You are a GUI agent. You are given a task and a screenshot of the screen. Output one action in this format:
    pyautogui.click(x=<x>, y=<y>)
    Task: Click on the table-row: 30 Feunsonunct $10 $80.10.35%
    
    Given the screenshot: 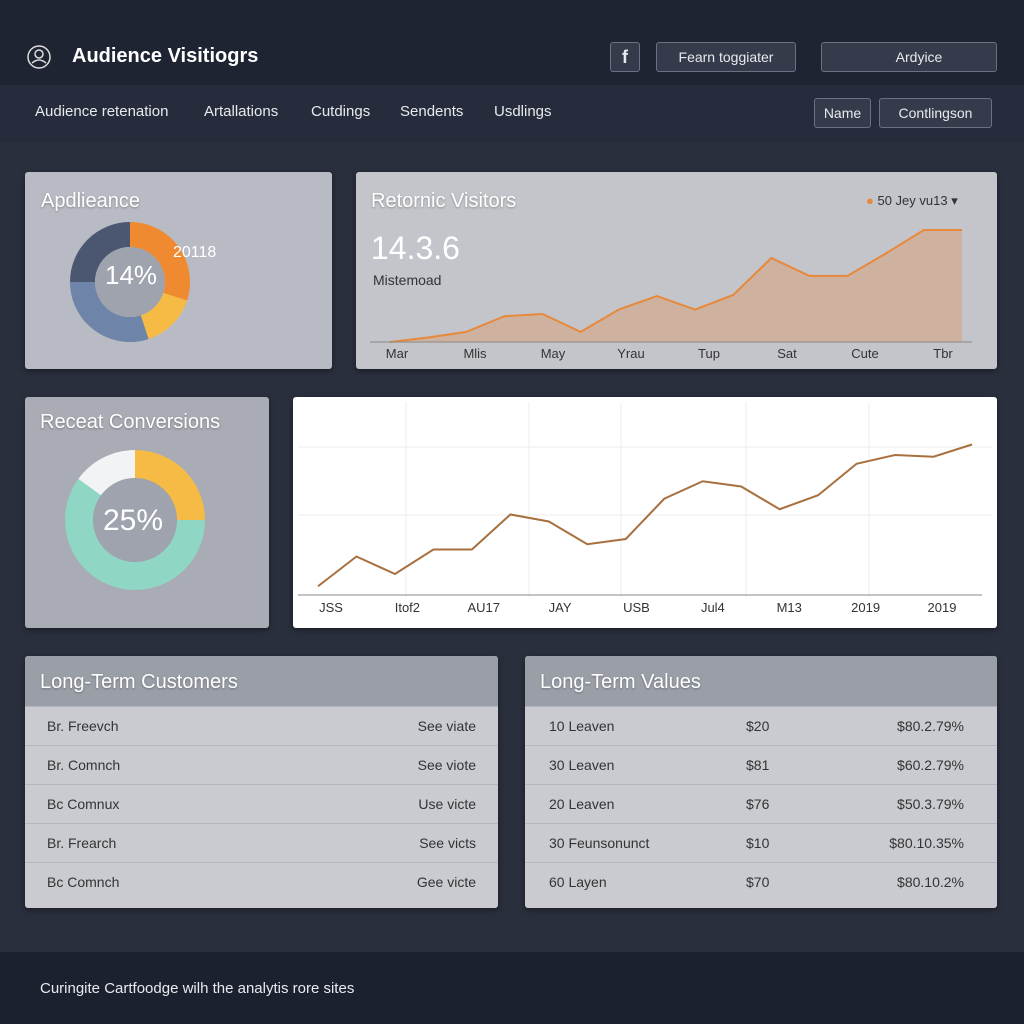 What is the action you would take?
    pyautogui.click(x=761, y=842)
    